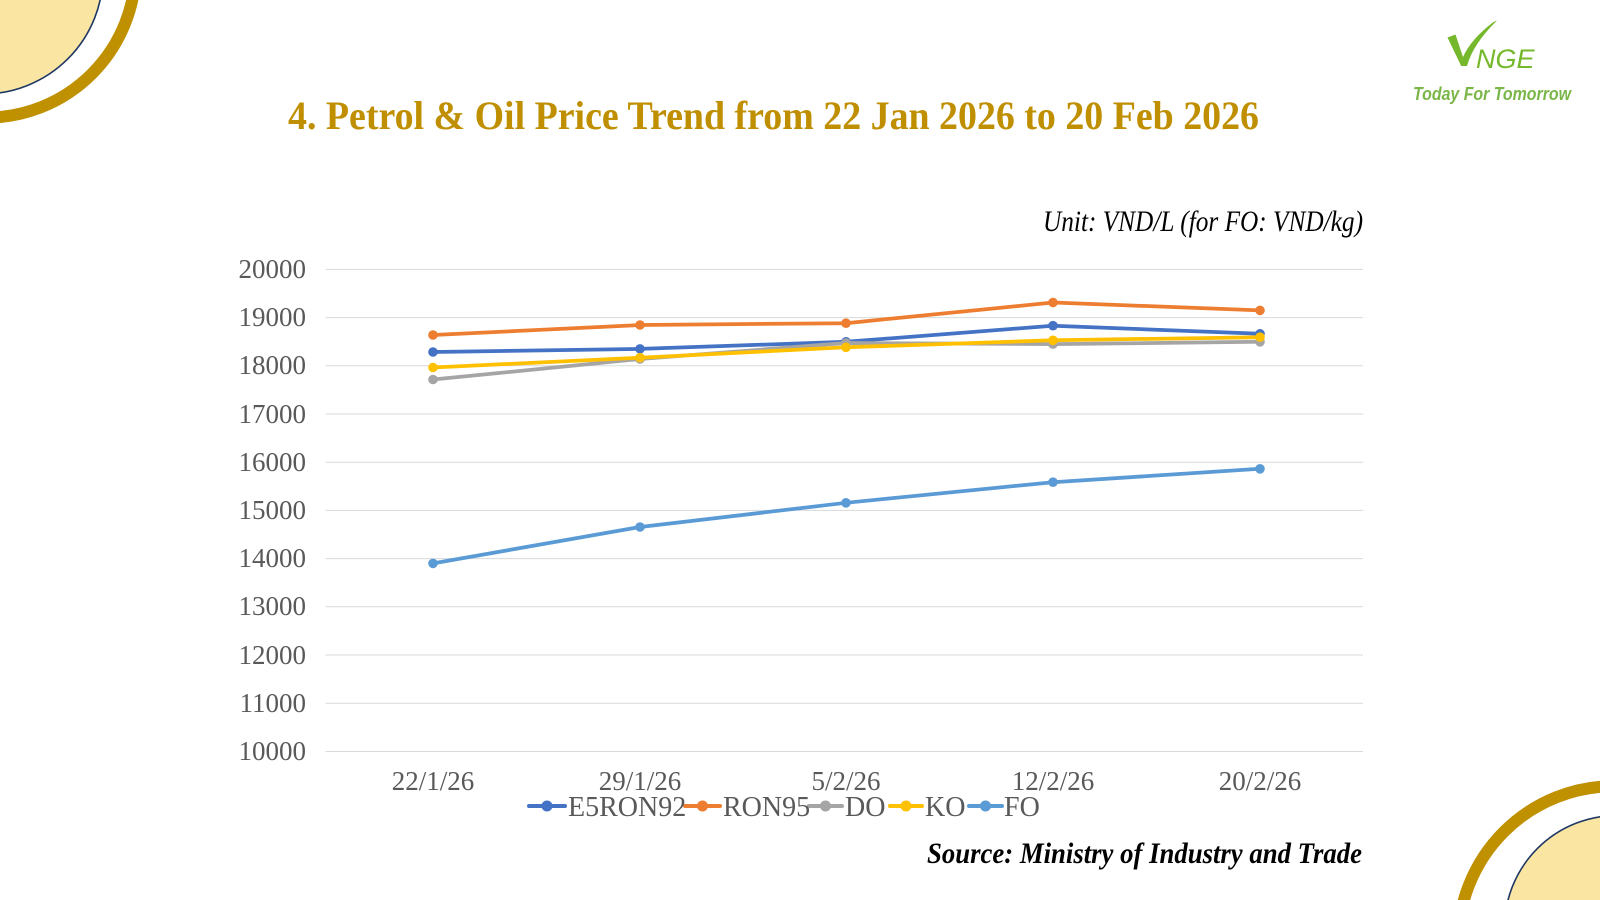  Describe the element at coordinates (1144, 853) in the screenshot. I see `svg-text:Source: Ministry of Industry a: Source: Ministry of Industry and Trade` at that location.